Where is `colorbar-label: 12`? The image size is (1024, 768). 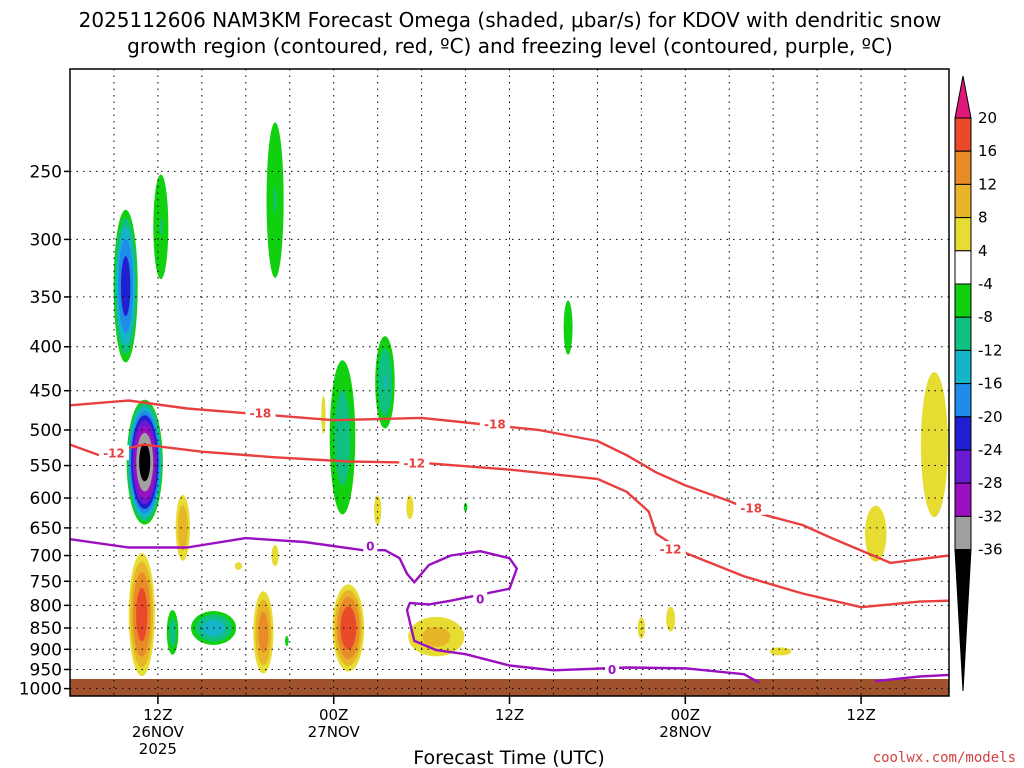 colorbar-label: 12 is located at coordinates (987, 184).